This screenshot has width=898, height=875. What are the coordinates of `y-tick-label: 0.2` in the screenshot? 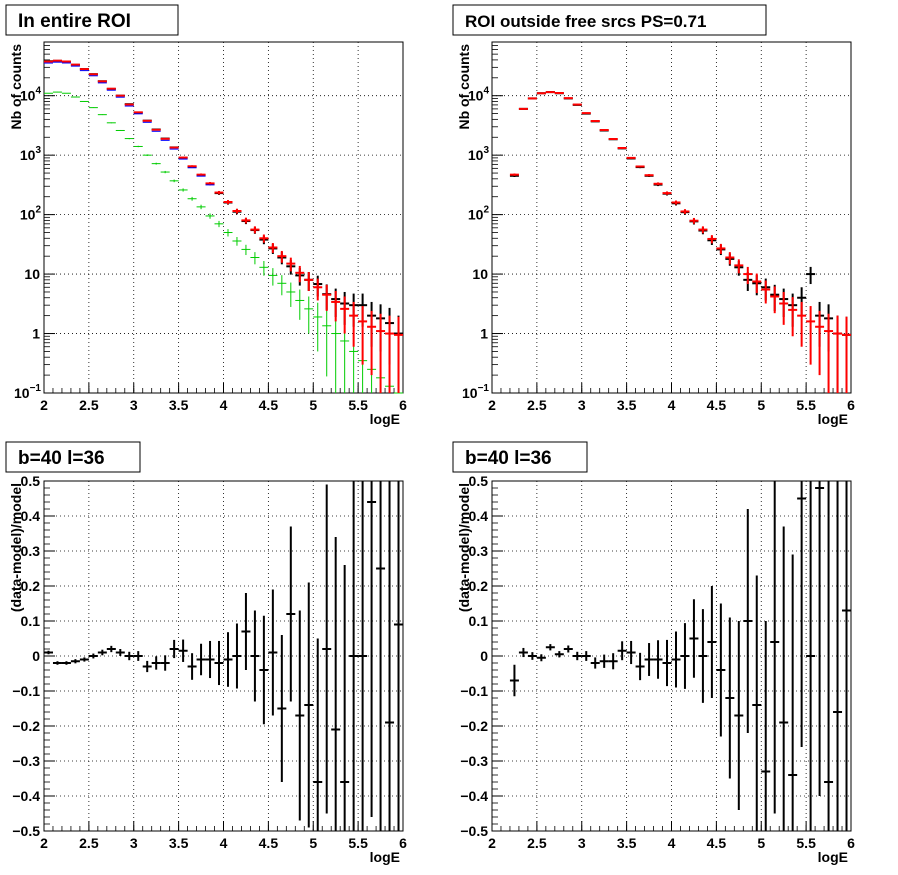 It's located at (31, 586).